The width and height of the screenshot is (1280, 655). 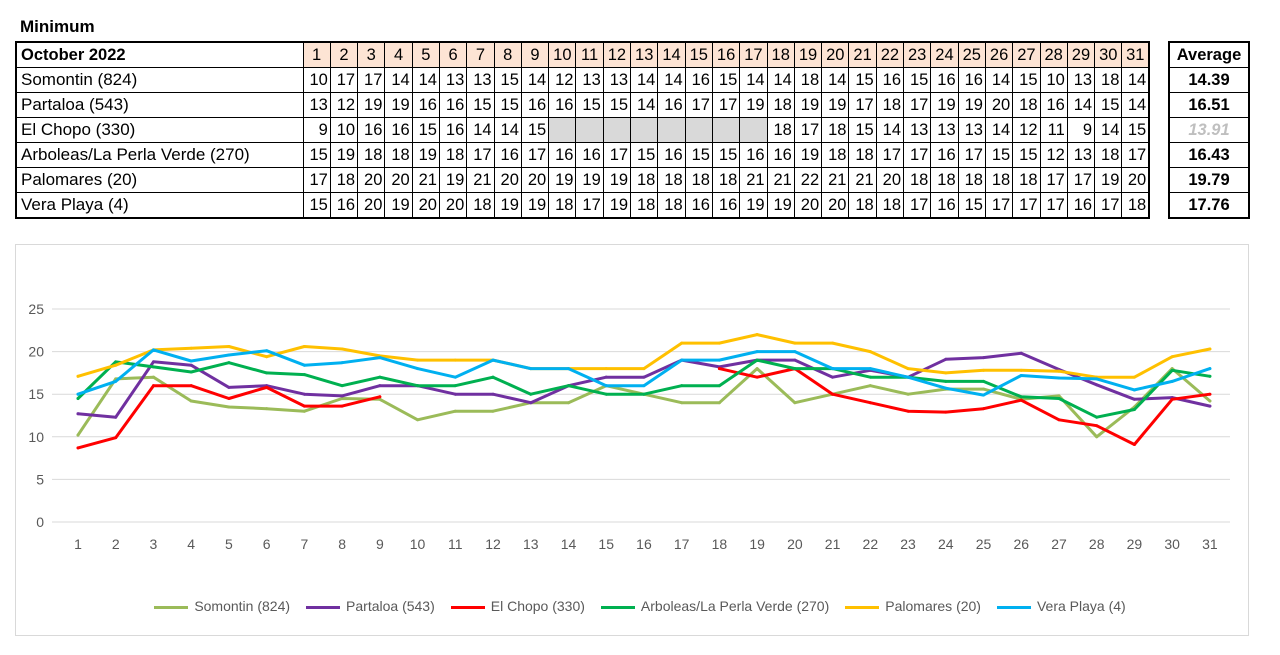 I want to click on y-tick-label: 25, so click(x=36, y=309).